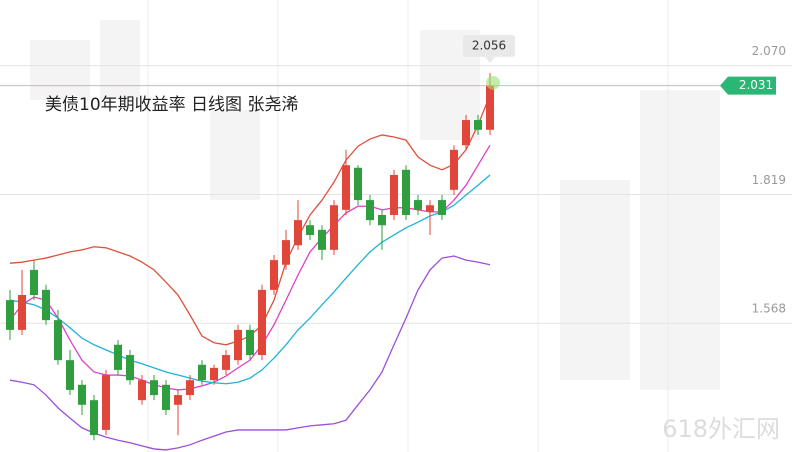 Image resolution: width=792 pixels, height=452 pixels. What do you see at coordinates (769, 51) in the screenshot?
I see `y-tick-label: 2.070` at bounding box center [769, 51].